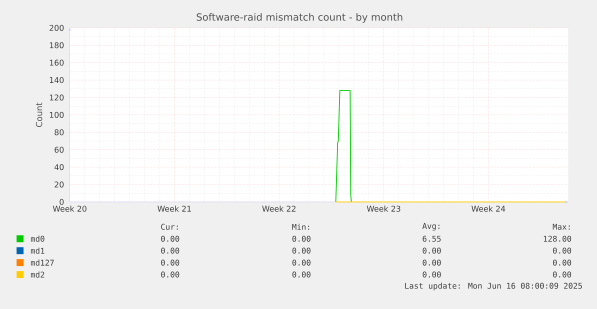 This screenshot has width=597, height=309. Describe the element at coordinates (299, 17) in the screenshot. I see `chart-title: Software-raid mismatch count - by month` at that location.